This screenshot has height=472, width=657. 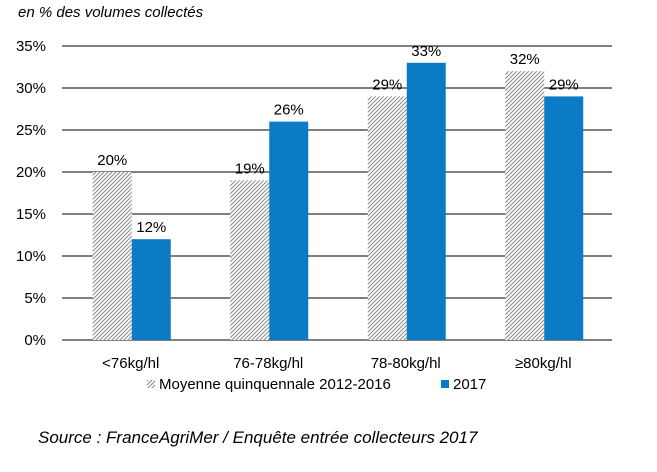 I want to click on data-label: 20%, so click(x=112, y=160).